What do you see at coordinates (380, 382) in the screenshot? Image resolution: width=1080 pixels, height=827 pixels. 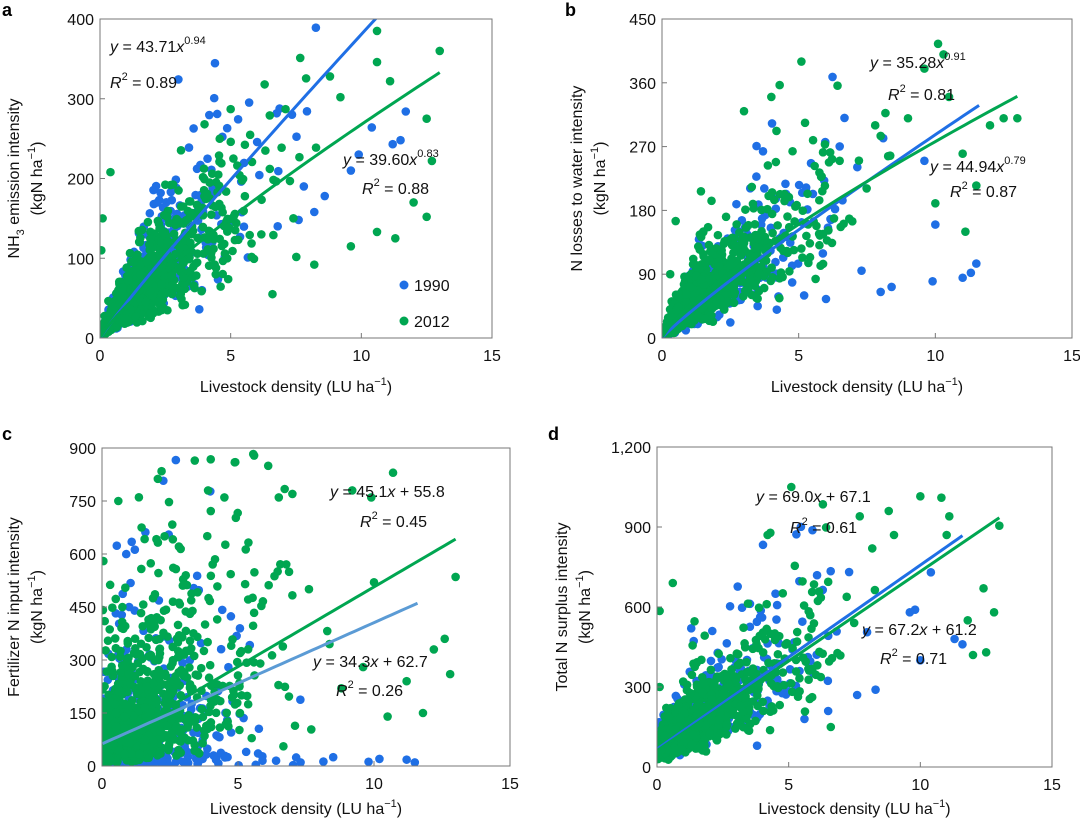 I see `x-label-sup: −1` at bounding box center [380, 382].